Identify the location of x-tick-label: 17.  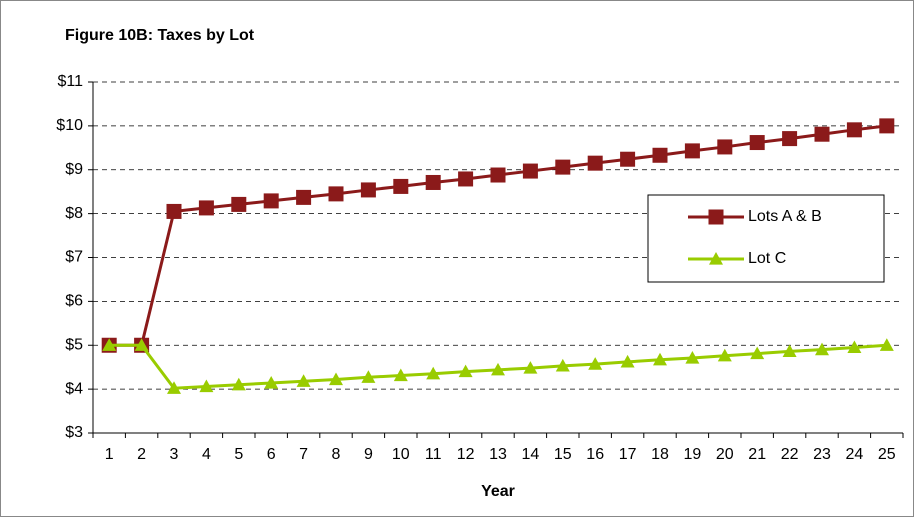
(628, 454).